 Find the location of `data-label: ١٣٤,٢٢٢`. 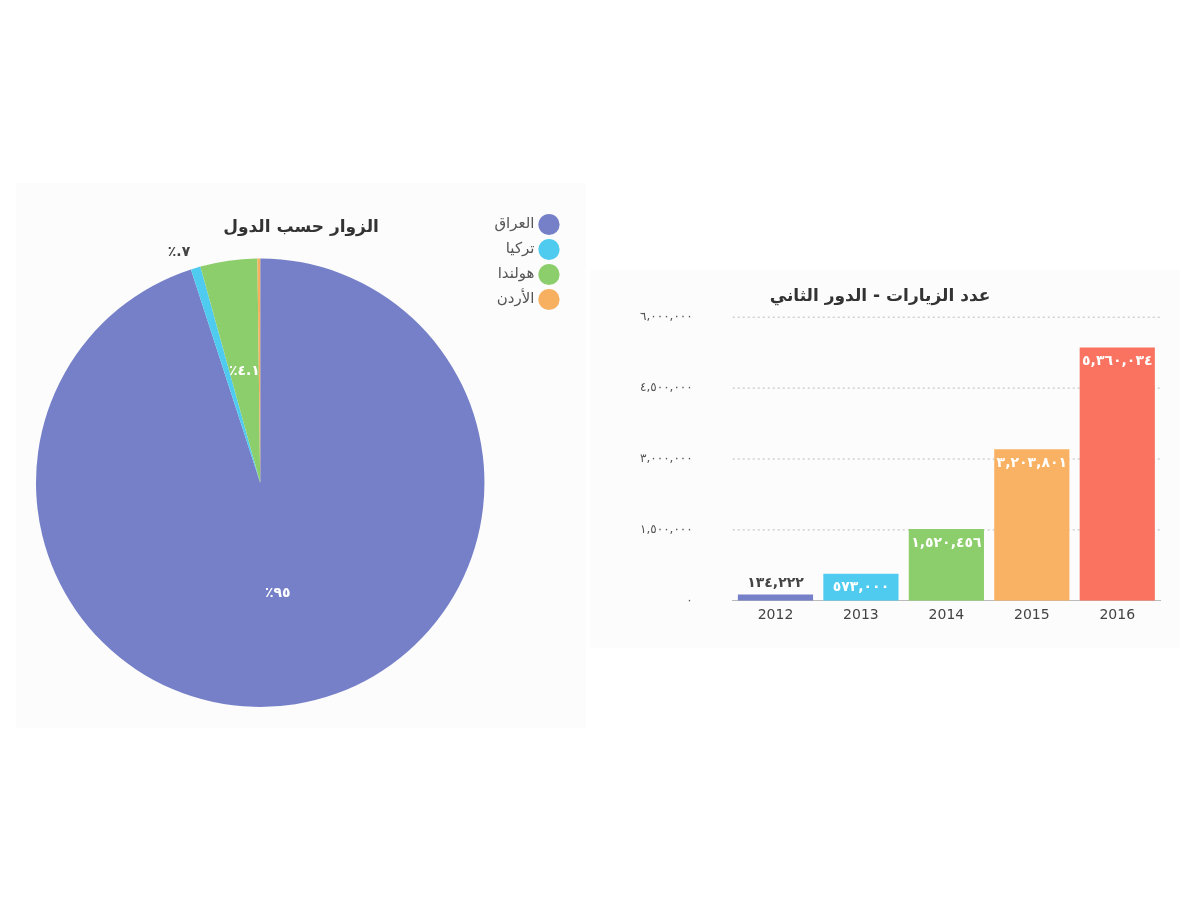

data-label: ١٣٤,٢٢٢ is located at coordinates (776, 582).